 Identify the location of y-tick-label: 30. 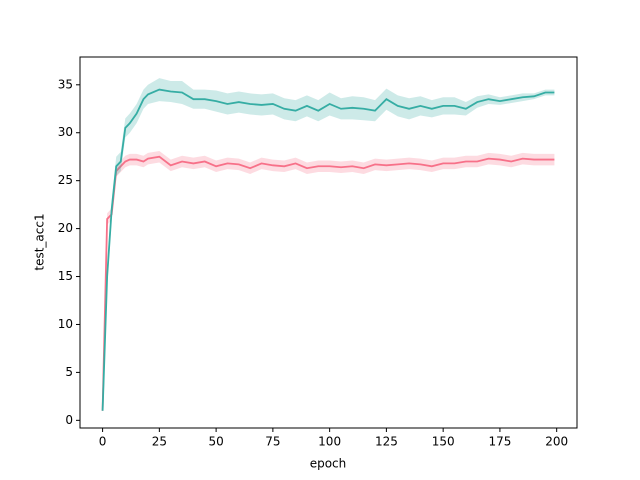
(65, 132).